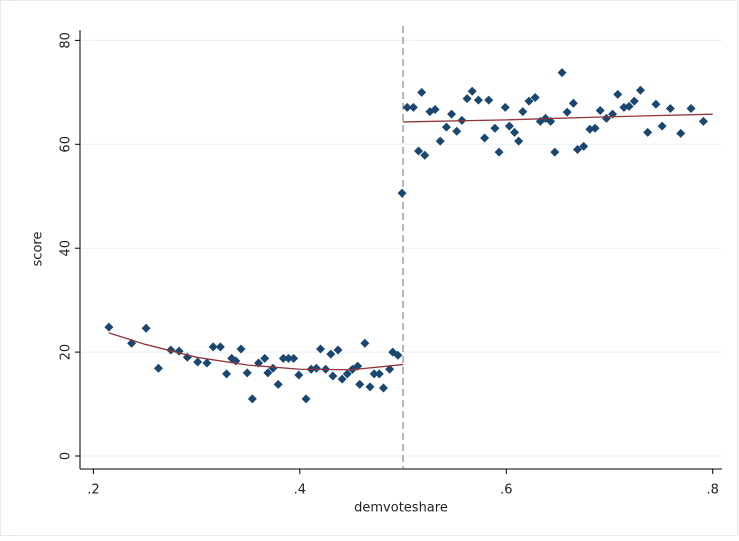  What do you see at coordinates (506, 490) in the screenshot?
I see `x-tick-label: .6` at bounding box center [506, 490].